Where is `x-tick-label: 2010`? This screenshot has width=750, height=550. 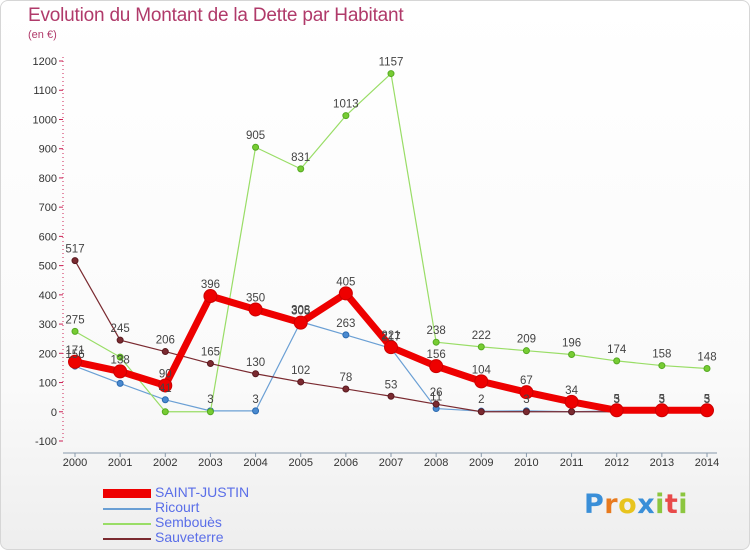 x-tick-label: 2010 is located at coordinates (526, 463).